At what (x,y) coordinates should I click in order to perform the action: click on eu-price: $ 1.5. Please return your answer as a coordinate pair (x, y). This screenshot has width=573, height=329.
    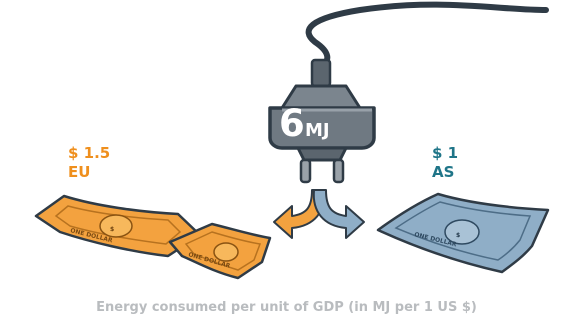
    Looking at the image, I should click on (89, 153).